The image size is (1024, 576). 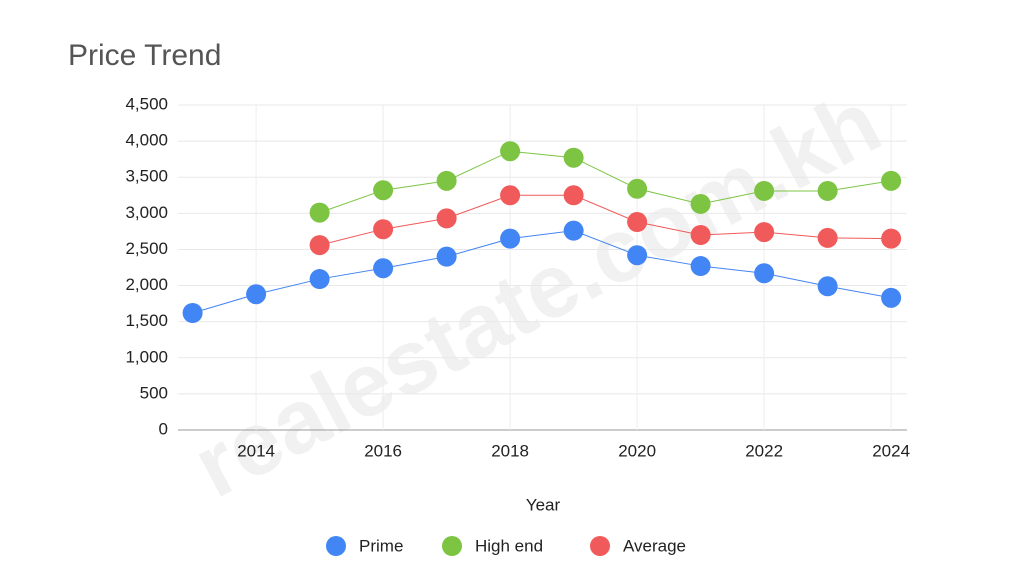 What do you see at coordinates (764, 450) in the screenshot?
I see `x-tick-label: 2022` at bounding box center [764, 450].